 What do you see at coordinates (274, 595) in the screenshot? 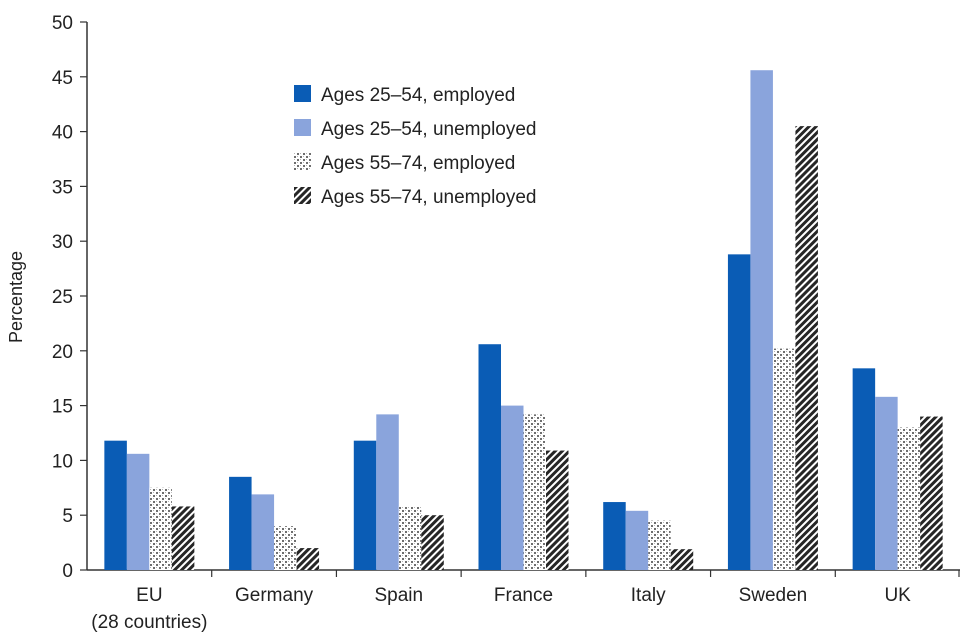
I see `category-label: Germany` at bounding box center [274, 595].